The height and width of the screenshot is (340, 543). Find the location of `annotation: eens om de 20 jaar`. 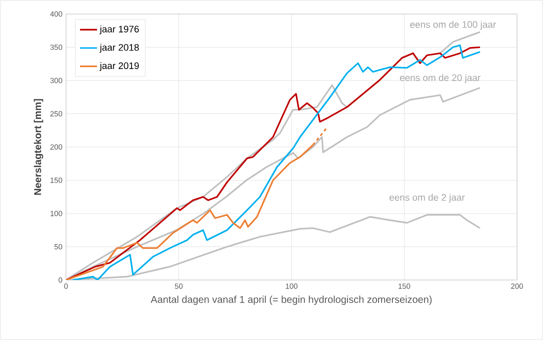

annotation: eens om de 20 jaar is located at coordinates (440, 78).